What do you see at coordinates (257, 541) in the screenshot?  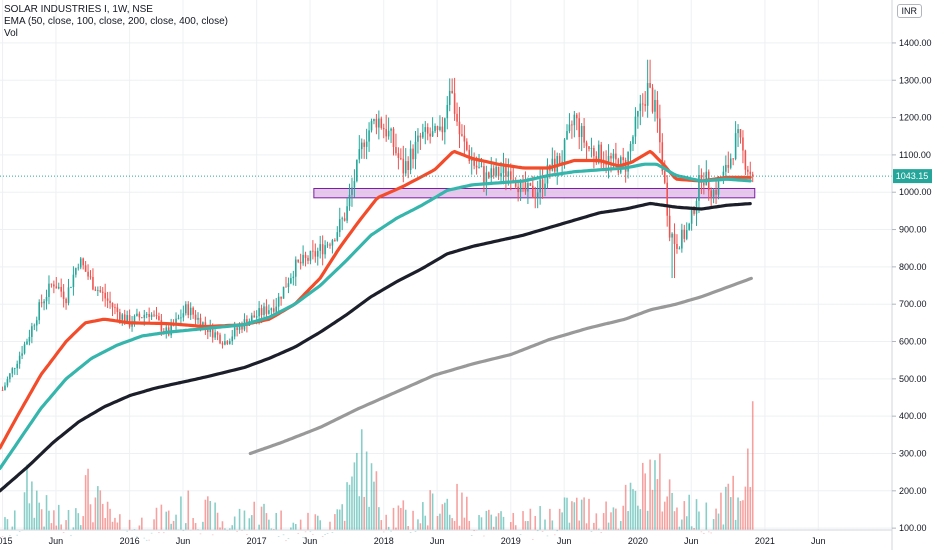 I see `x-tick-label: 2017` at bounding box center [257, 541].